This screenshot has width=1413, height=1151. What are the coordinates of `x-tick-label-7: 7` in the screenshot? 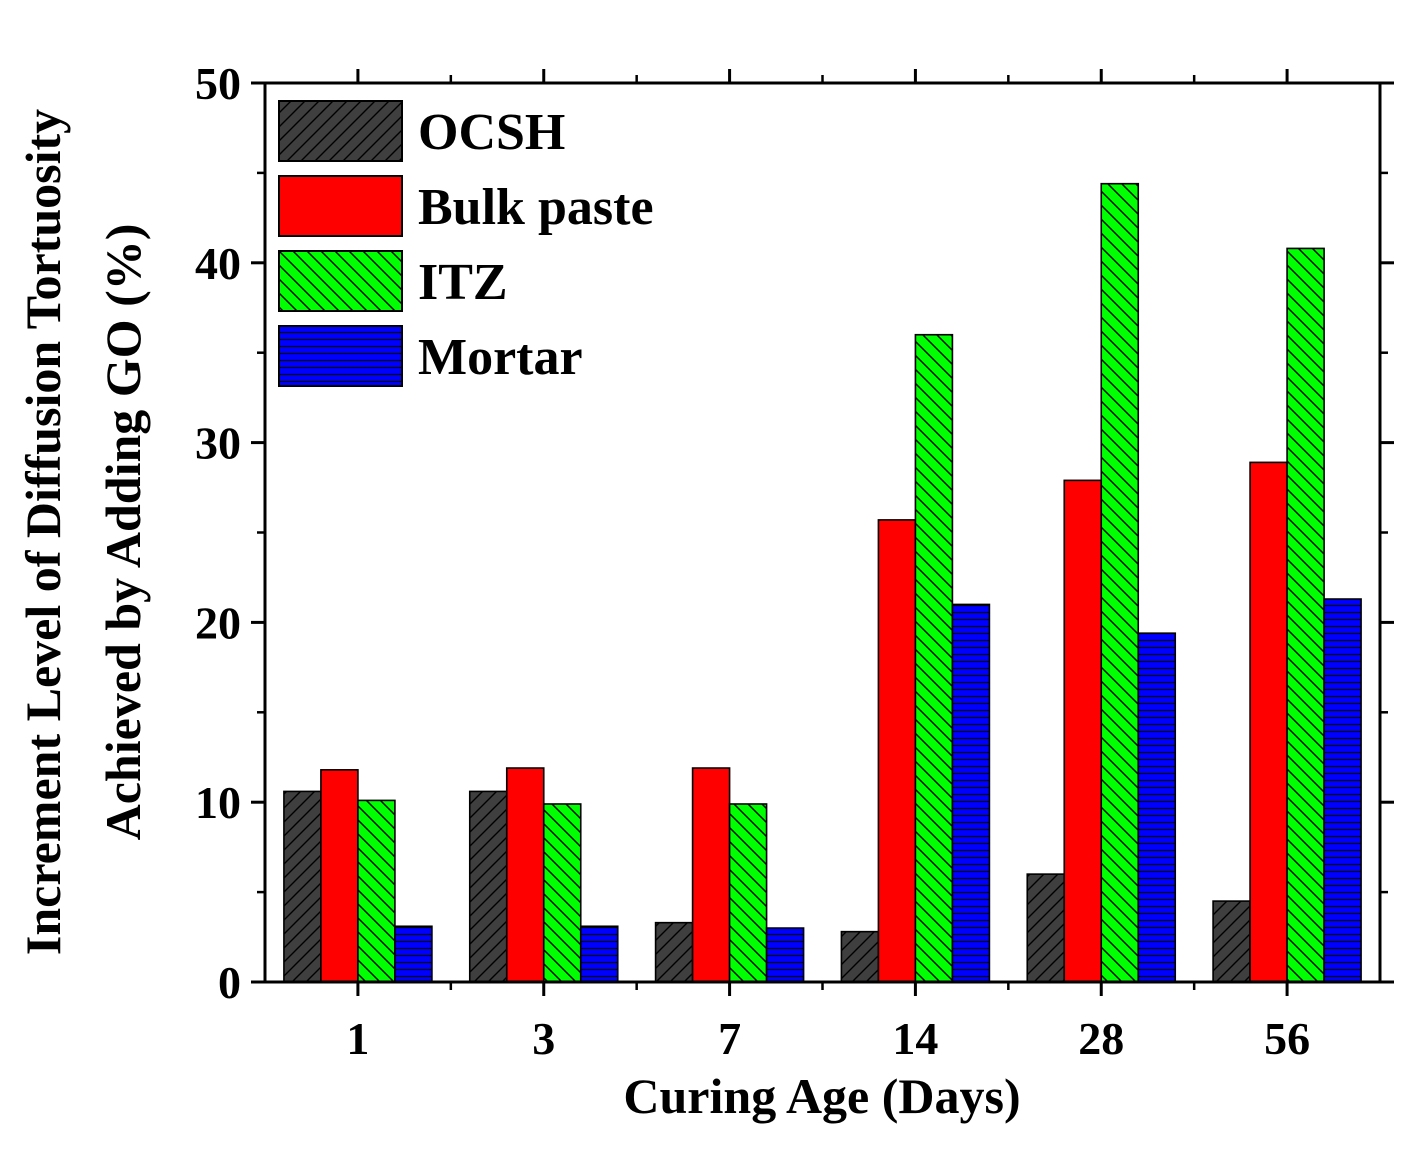 It's located at (729, 1038).